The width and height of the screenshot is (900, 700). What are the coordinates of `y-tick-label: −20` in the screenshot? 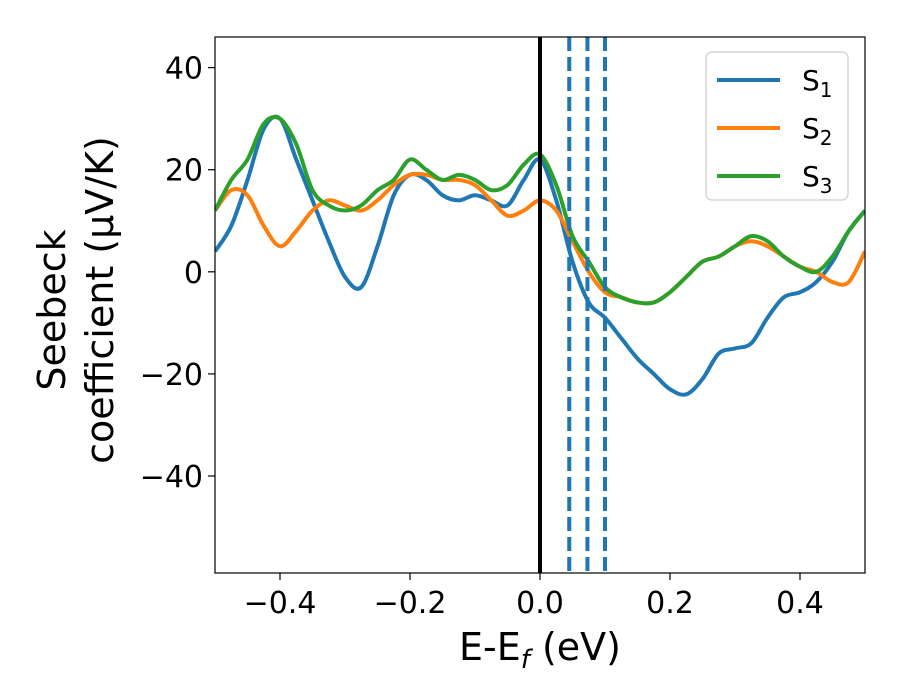 It's located at (171, 375).